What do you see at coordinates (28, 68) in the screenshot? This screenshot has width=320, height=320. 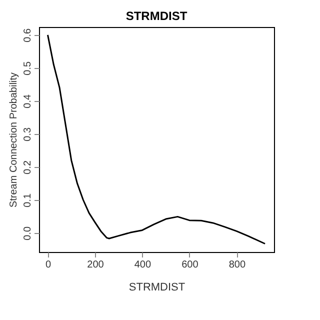 I see `y-tick-label: 0.5` at bounding box center [28, 68].